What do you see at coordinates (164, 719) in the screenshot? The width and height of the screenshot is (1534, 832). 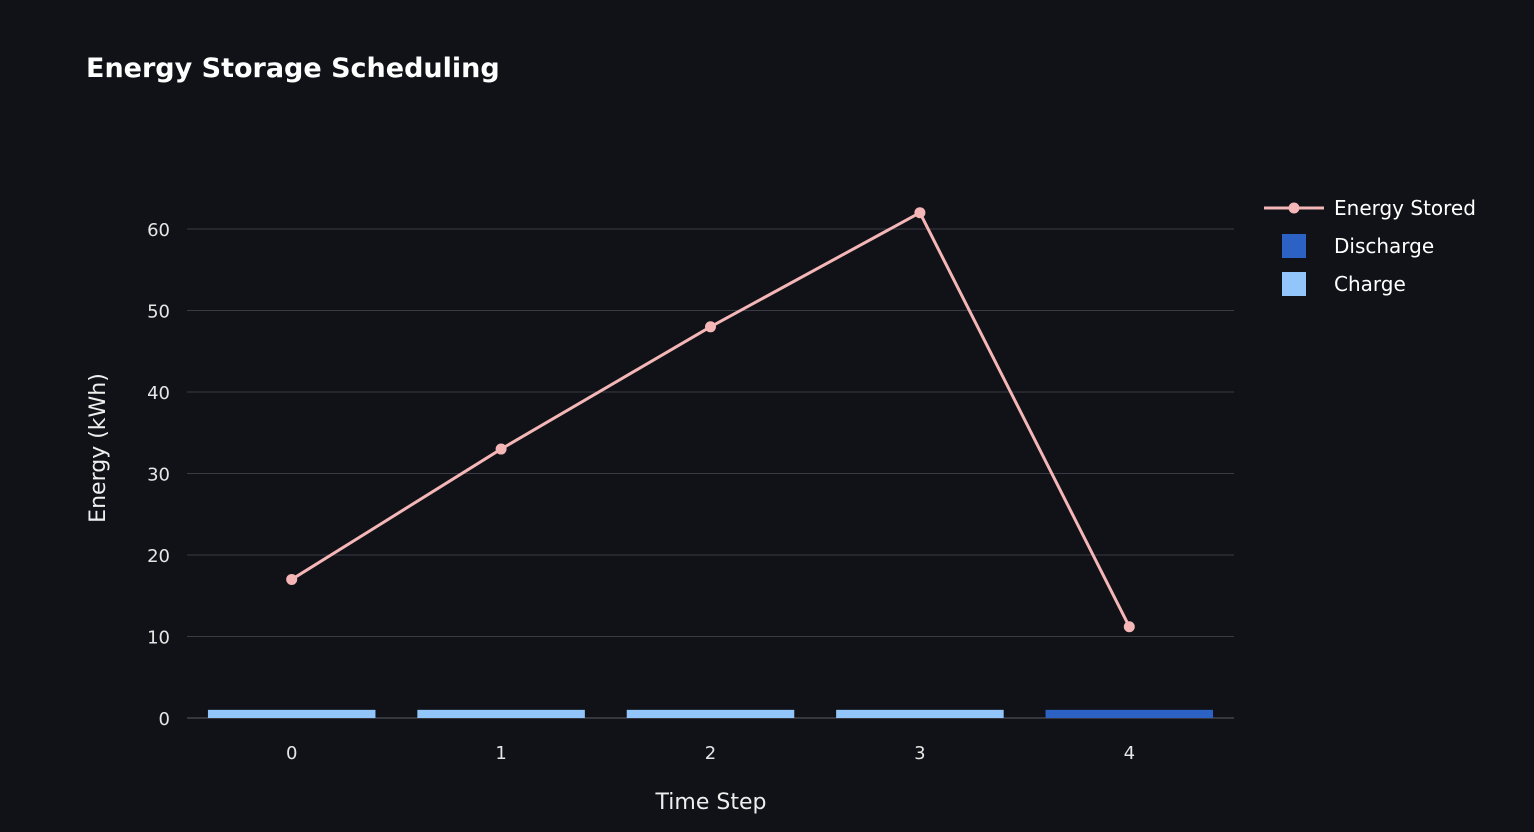 I see `y-tick-label: 0` at bounding box center [164, 719].